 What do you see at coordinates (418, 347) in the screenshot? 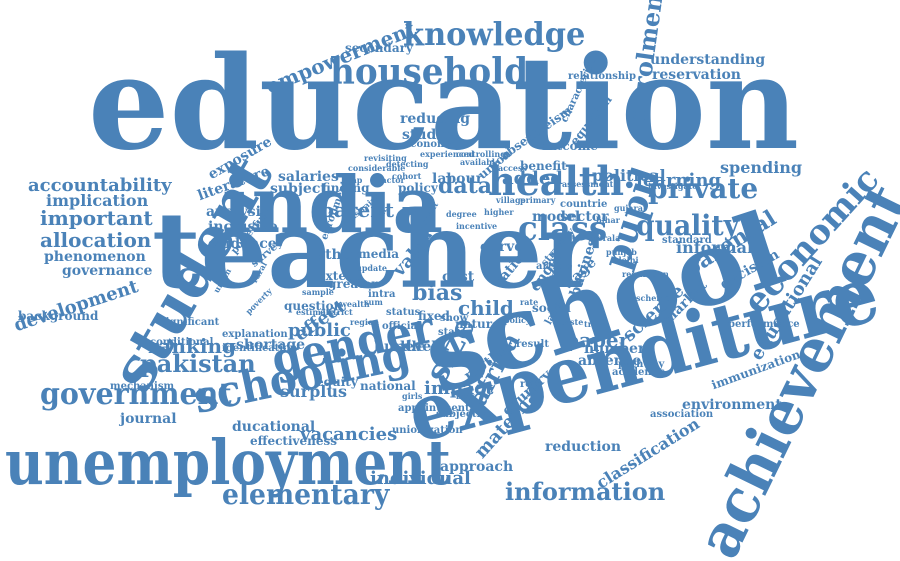
I see `word-level: level` at bounding box center [418, 347].